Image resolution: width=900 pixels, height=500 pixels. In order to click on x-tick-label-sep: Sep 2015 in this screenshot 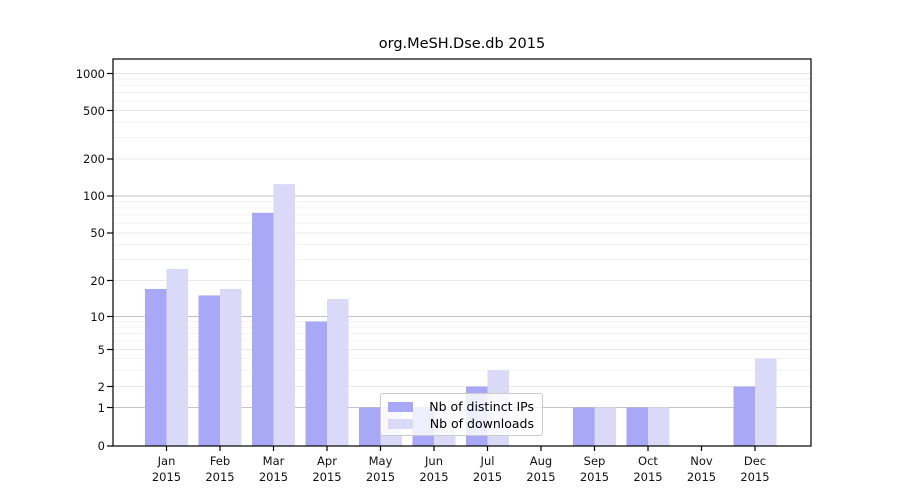, I will do `click(594, 469)`.